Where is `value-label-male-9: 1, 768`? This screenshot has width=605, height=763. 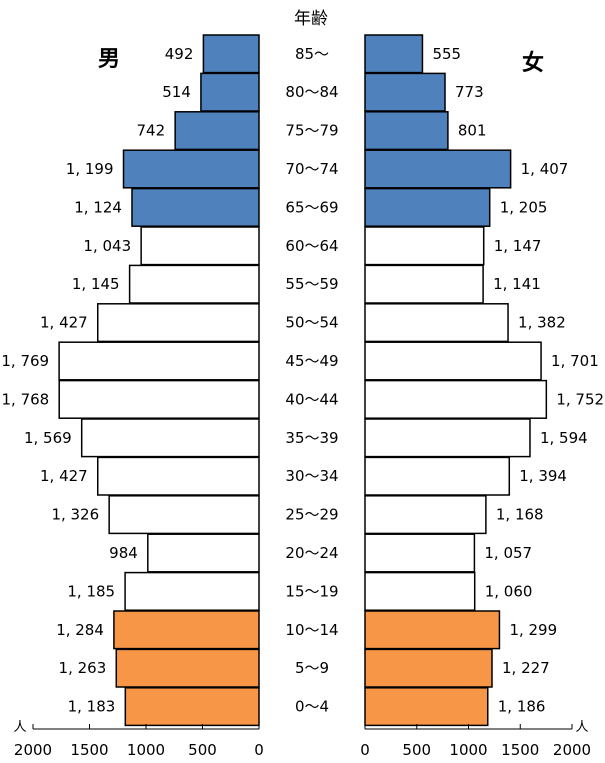 value-label-male-9: 1, 768 is located at coordinates (25, 399).